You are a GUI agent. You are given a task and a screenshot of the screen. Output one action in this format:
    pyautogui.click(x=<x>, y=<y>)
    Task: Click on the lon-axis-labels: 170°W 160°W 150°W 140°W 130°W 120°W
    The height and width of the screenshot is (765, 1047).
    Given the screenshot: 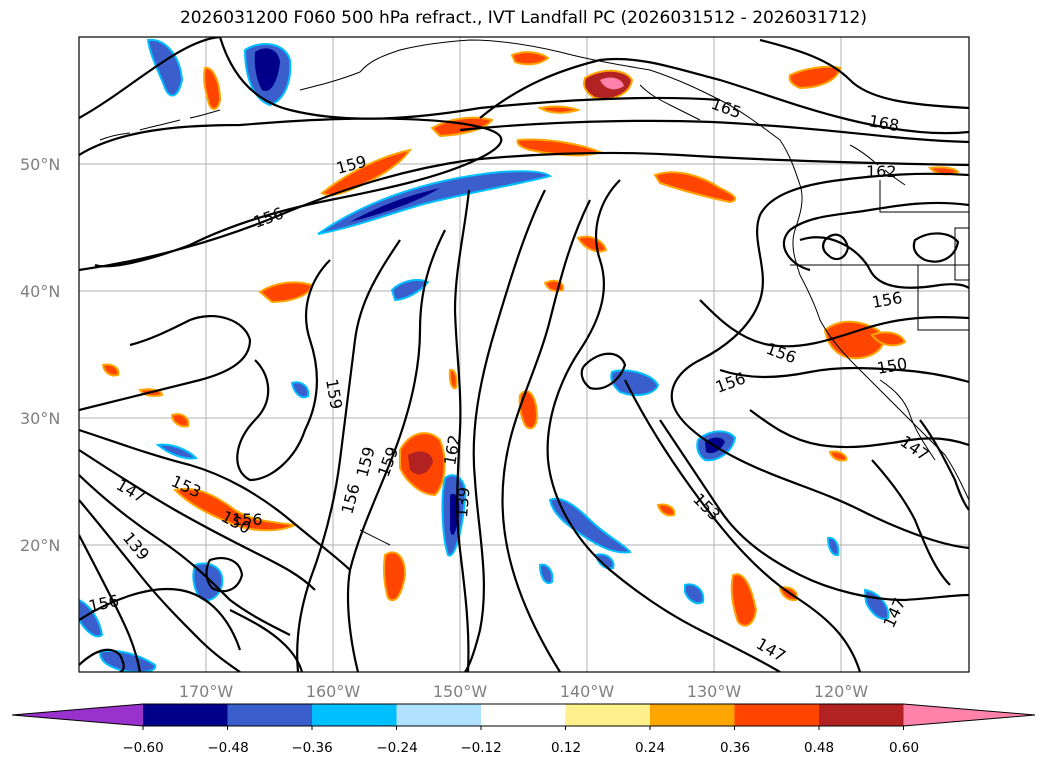 What is the action you would take?
    pyautogui.click(x=524, y=691)
    